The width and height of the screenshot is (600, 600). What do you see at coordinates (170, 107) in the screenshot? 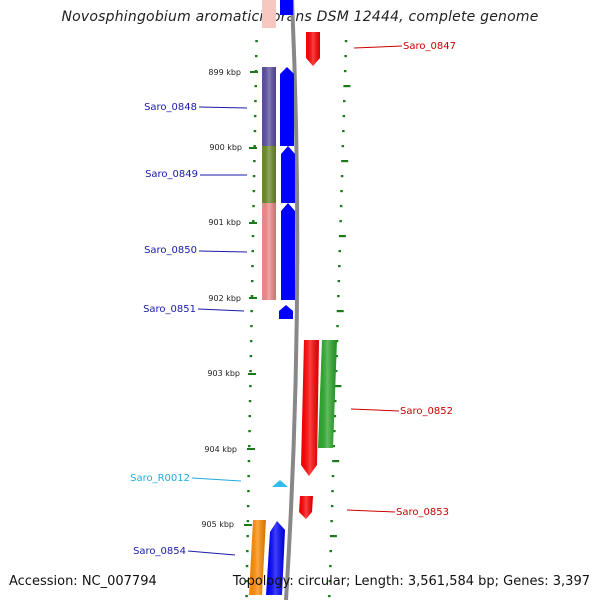
I see `svg-text: Saro_0848` at bounding box center [170, 107].